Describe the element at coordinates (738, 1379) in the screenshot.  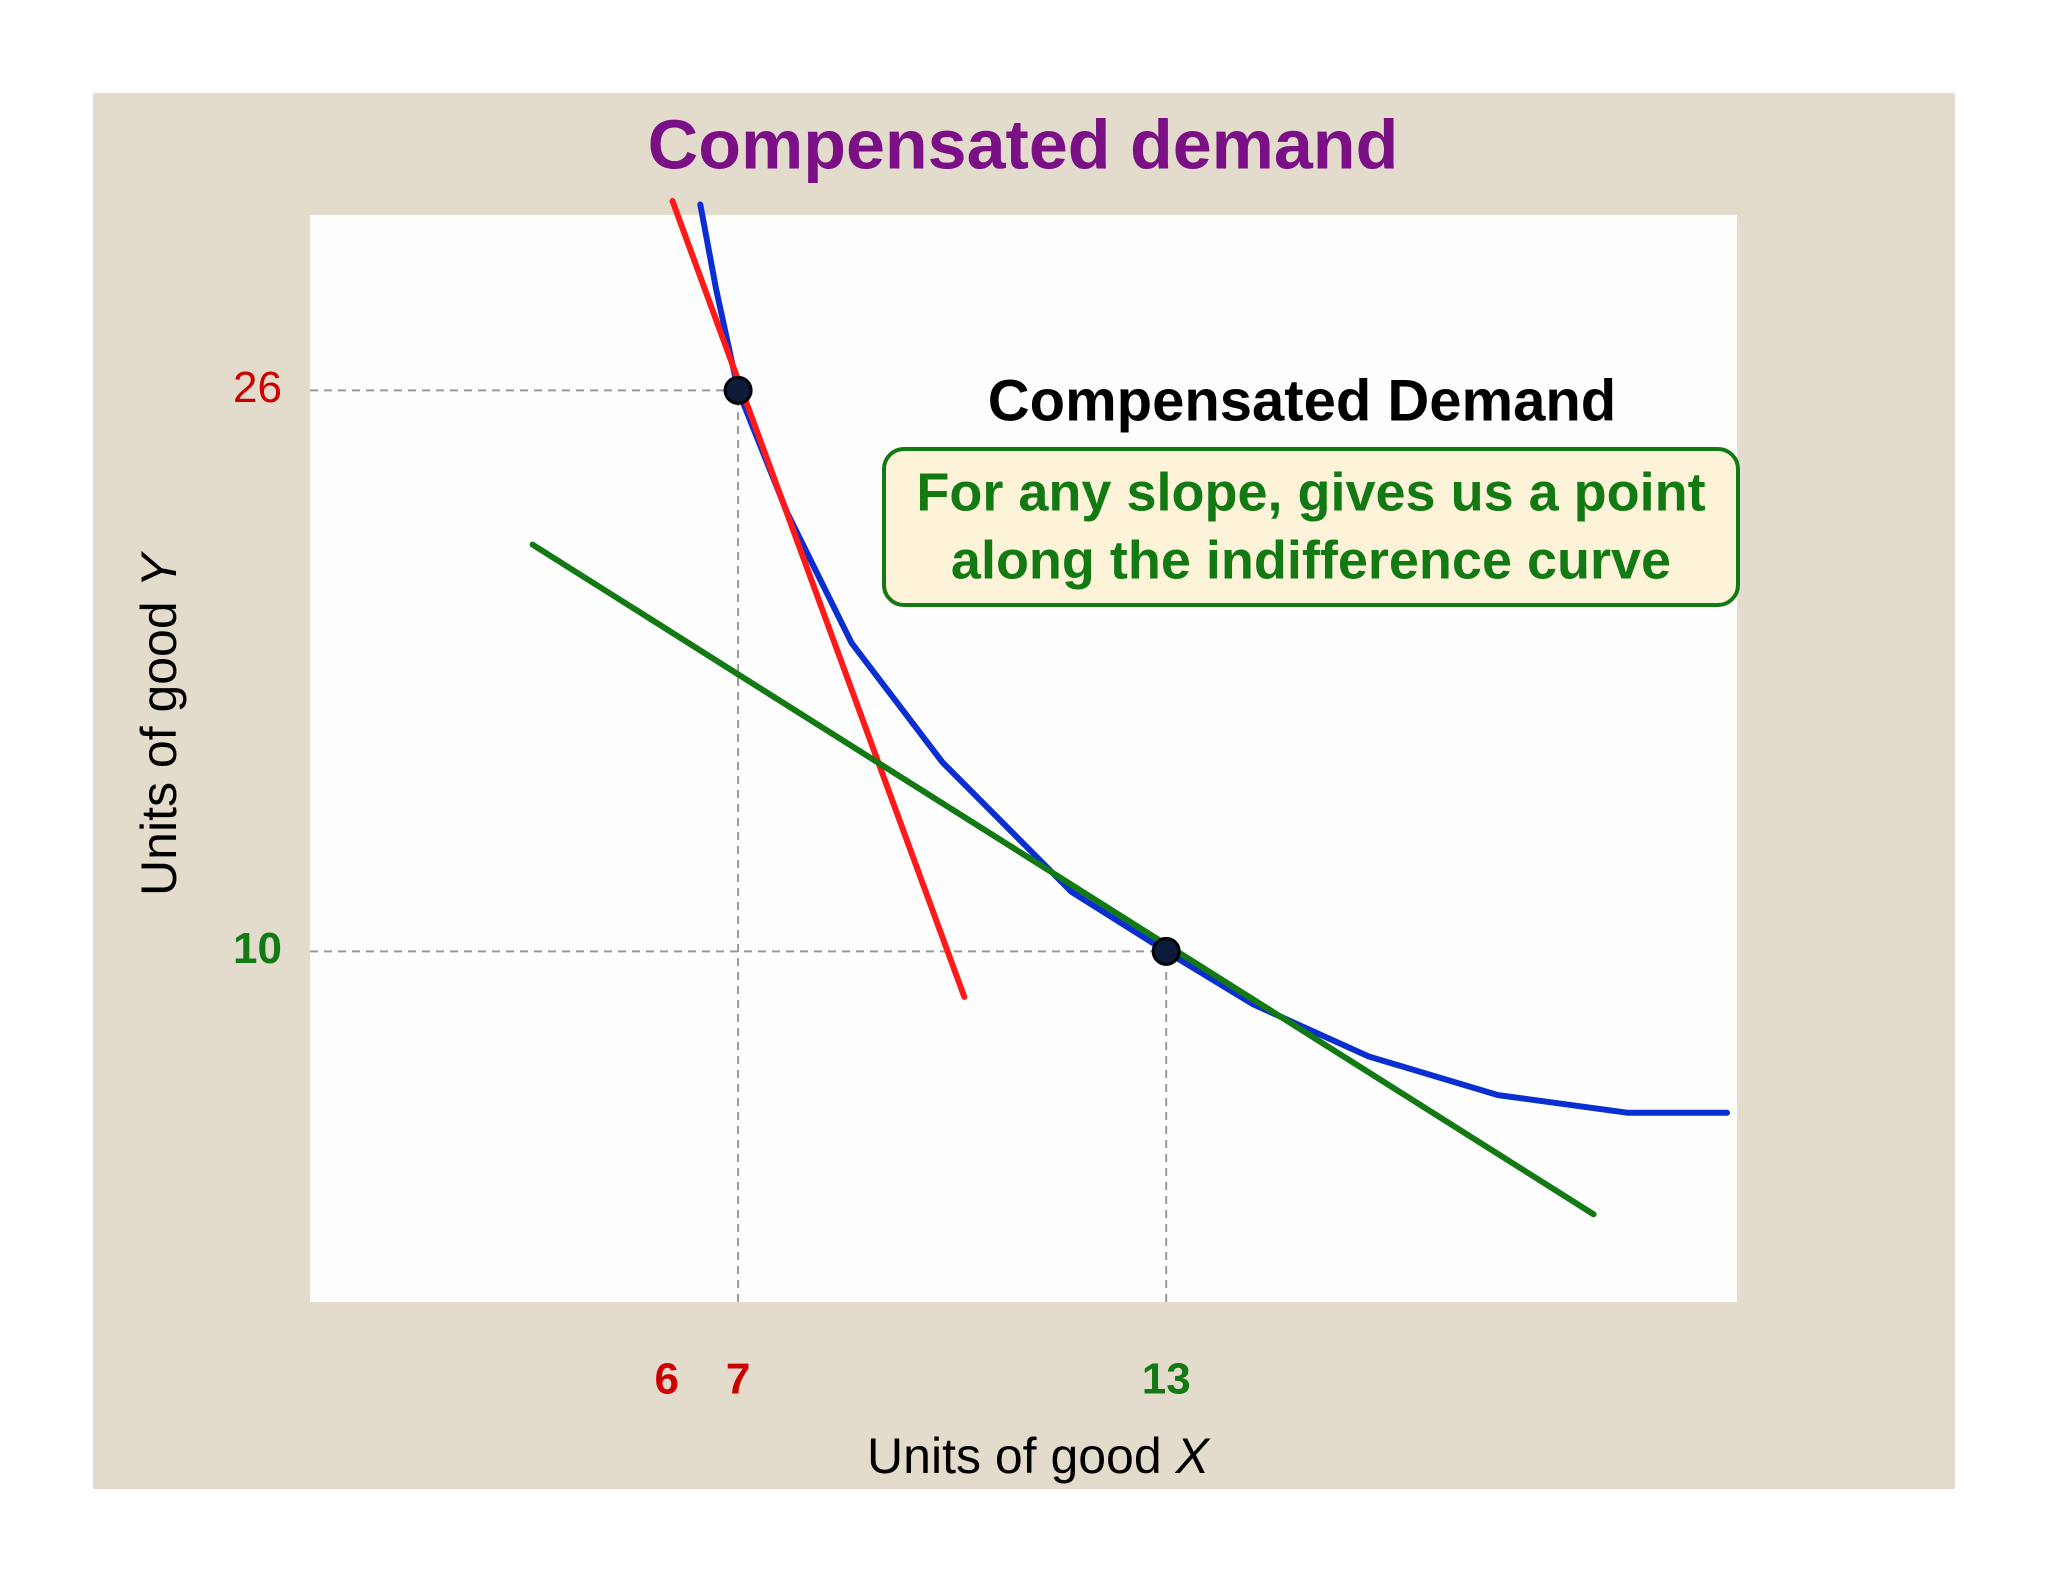
I see `x-tick-label: 7` at that location.